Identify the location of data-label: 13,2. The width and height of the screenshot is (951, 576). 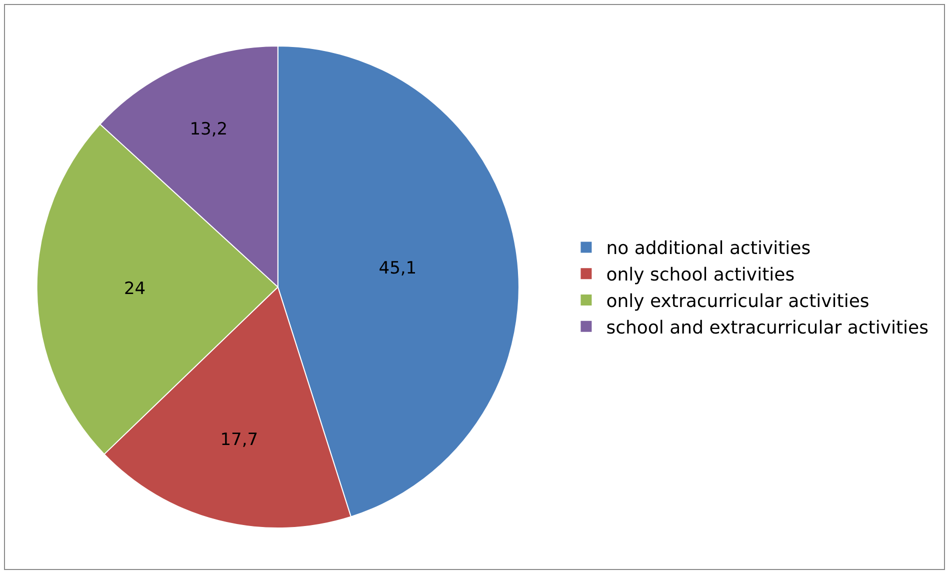
(209, 130).